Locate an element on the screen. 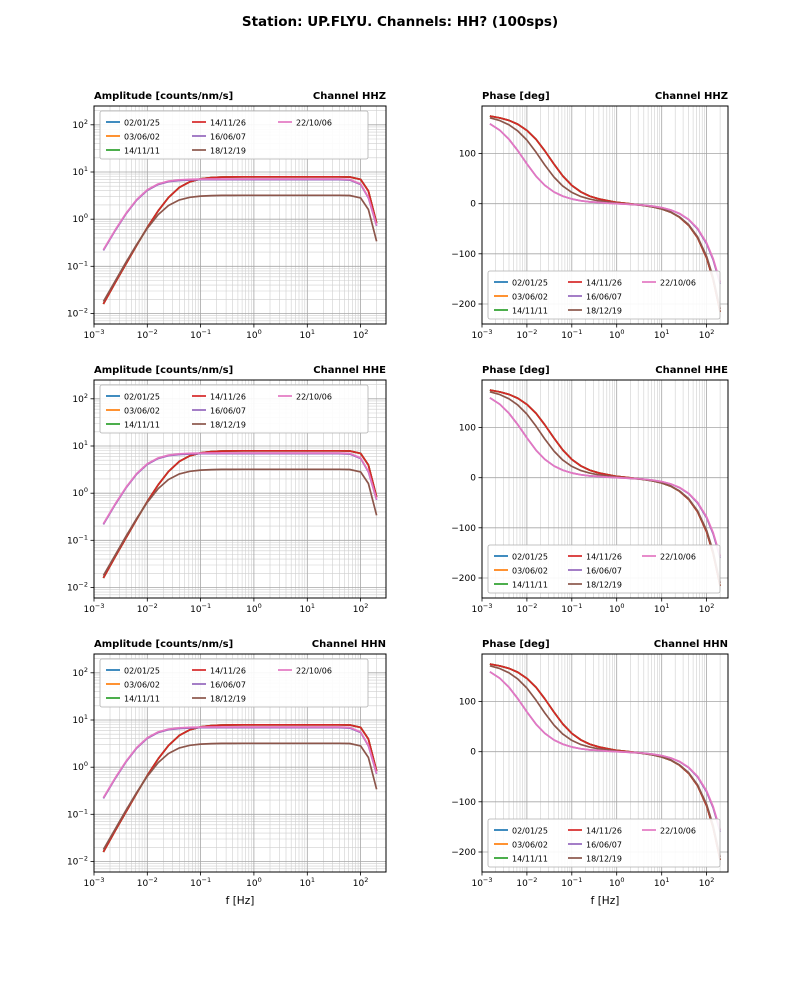 Image resolution: width=800 pixels, height=1000 pixels. legend-label: 18/12/19 is located at coordinates (604, 311).